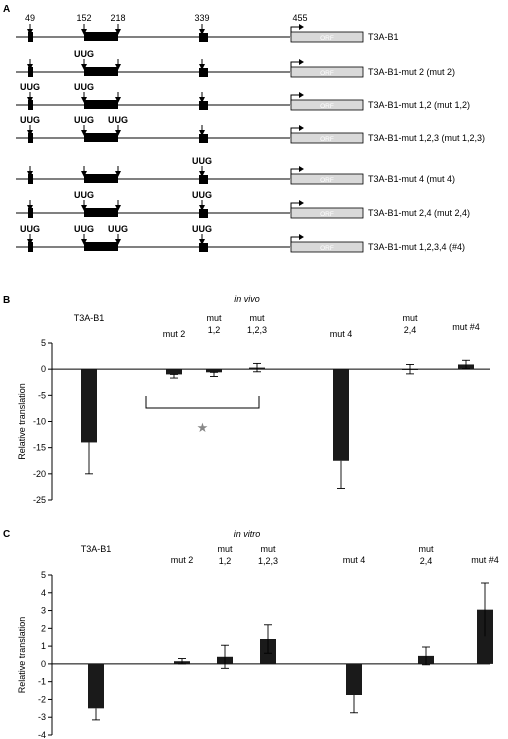 The height and width of the screenshot is (739, 508). I want to click on y-axis-label: Relative translation, so click(22, 655).